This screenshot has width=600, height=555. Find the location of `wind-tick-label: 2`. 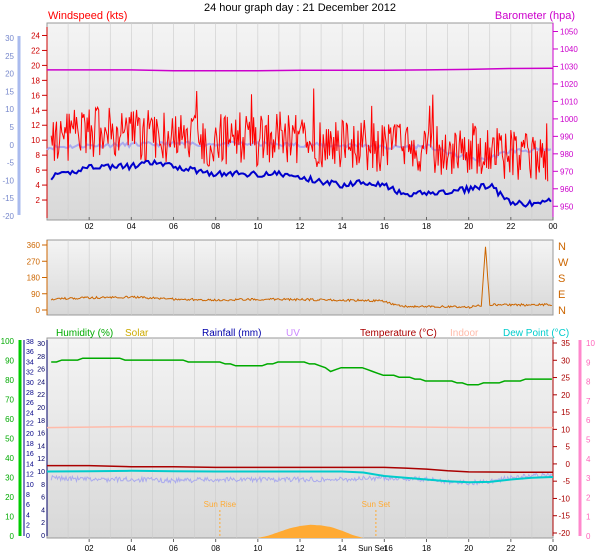

wind-tick-label: 2 is located at coordinates (38, 200).